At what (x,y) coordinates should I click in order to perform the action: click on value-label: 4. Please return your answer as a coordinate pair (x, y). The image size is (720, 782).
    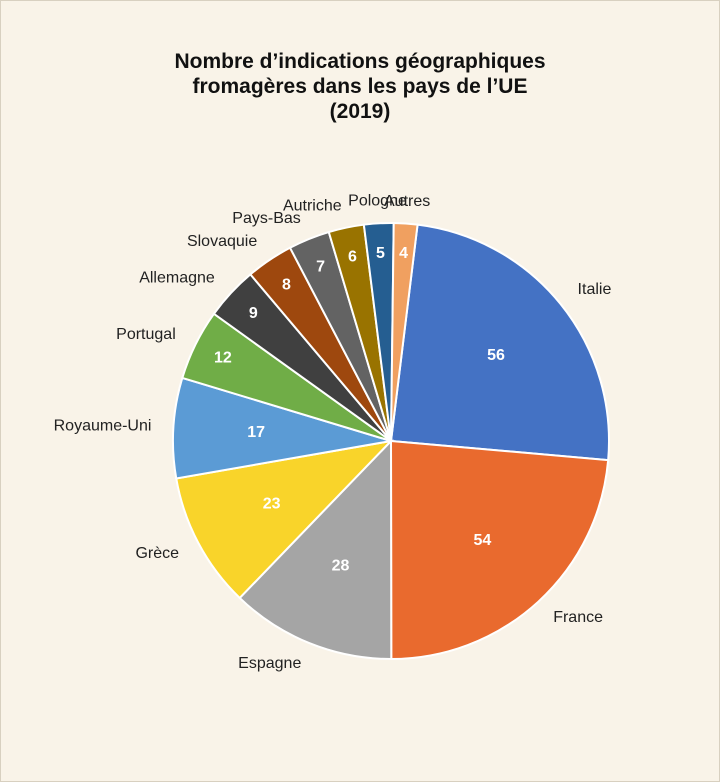
    Looking at the image, I should click on (403, 253).